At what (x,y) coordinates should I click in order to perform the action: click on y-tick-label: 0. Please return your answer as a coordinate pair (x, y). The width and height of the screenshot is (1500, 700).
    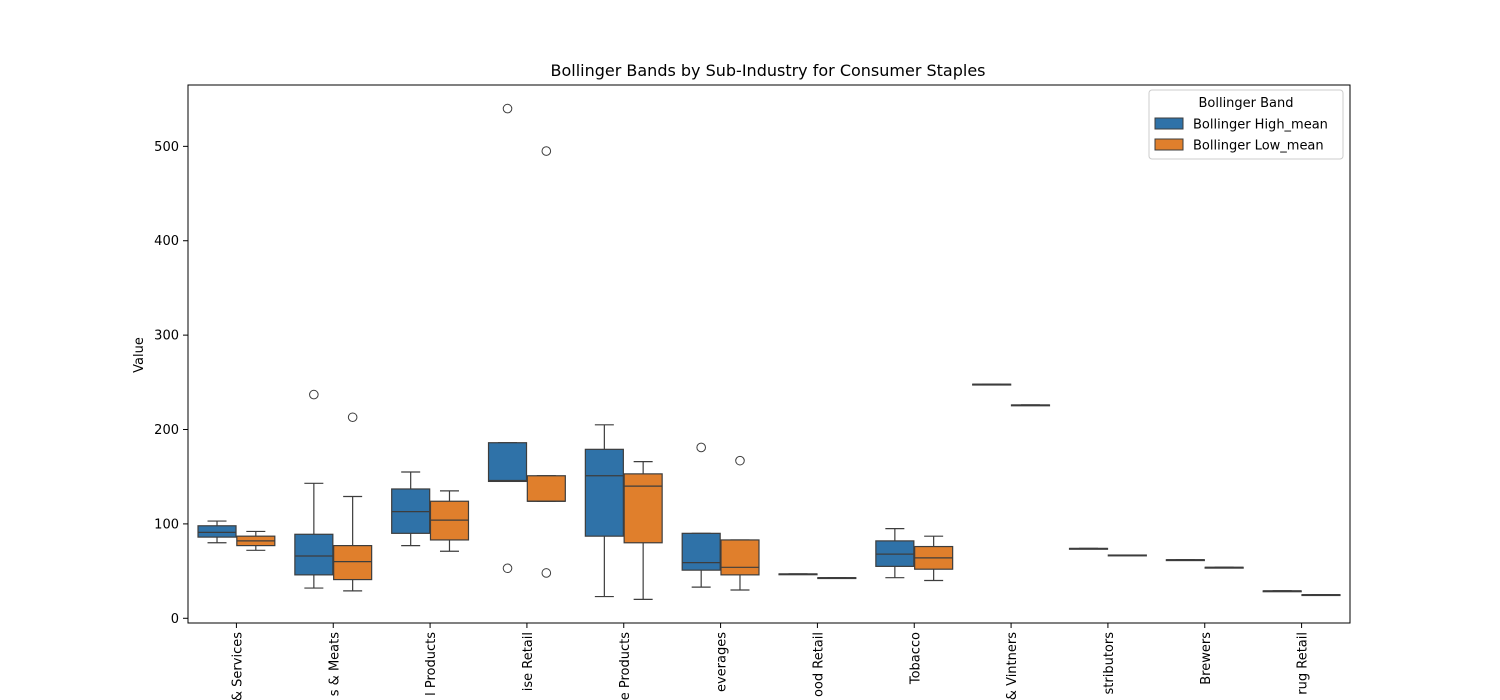
    Looking at the image, I should click on (175, 619).